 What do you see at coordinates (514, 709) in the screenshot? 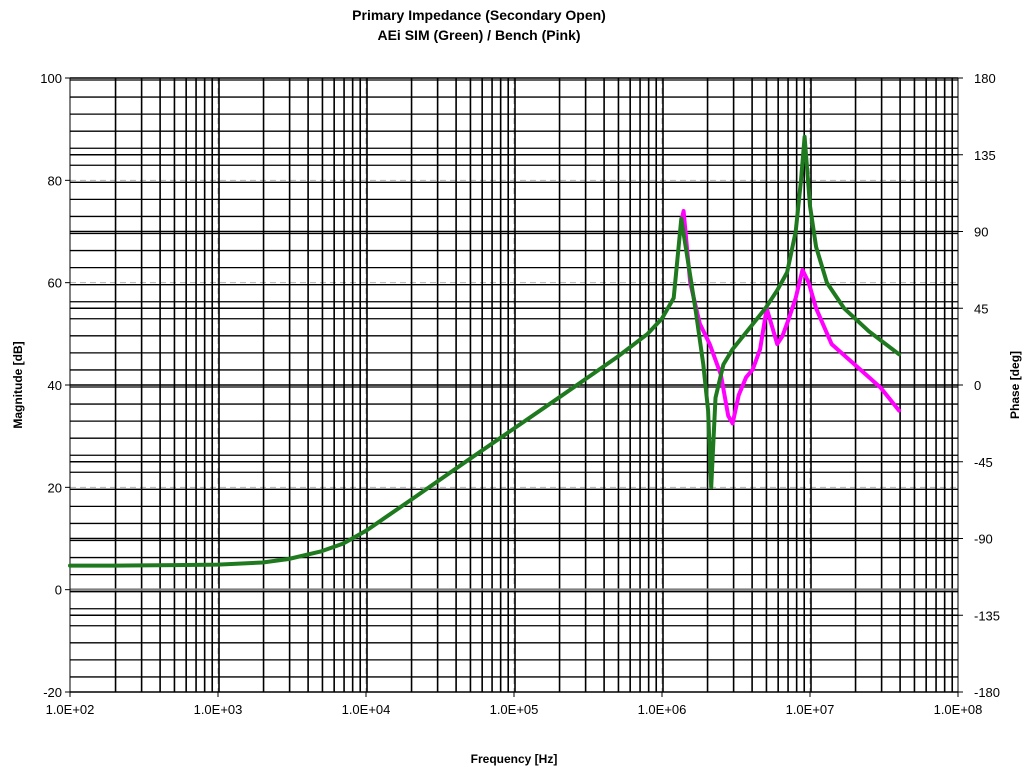
I see `x-tick-label: 1.0E+05` at bounding box center [514, 709].